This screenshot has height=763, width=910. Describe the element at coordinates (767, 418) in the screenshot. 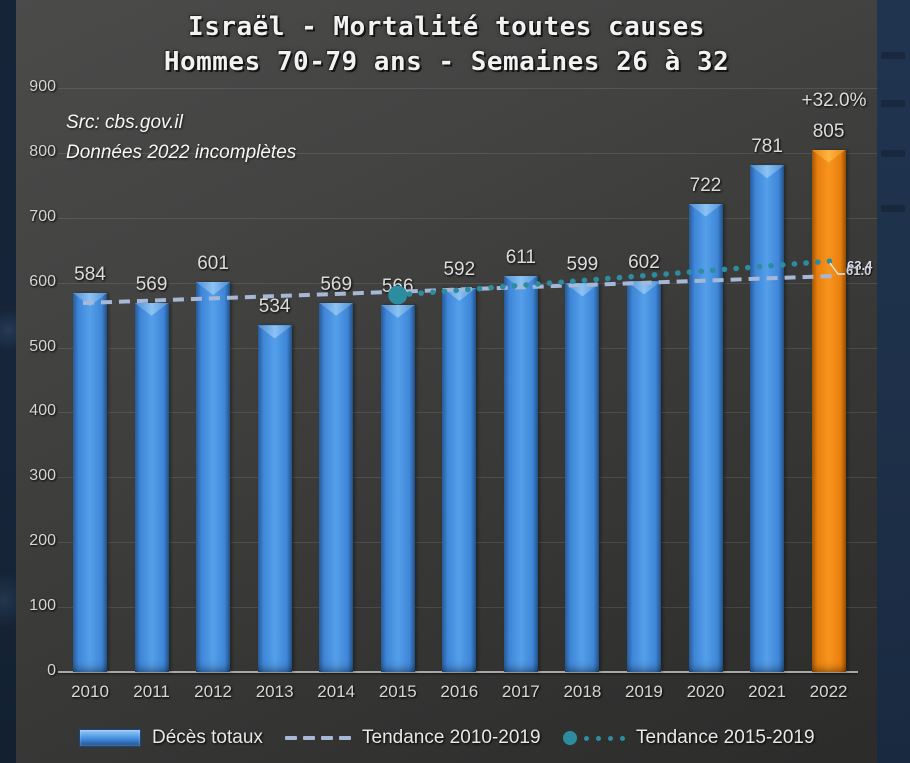

I see `bar-2021` at that location.